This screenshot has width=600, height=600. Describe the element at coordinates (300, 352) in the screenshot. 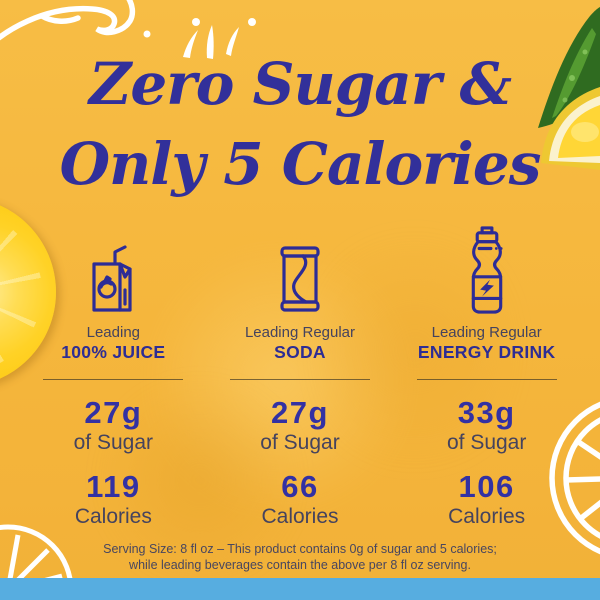

I see `category-name: SODA` at that location.